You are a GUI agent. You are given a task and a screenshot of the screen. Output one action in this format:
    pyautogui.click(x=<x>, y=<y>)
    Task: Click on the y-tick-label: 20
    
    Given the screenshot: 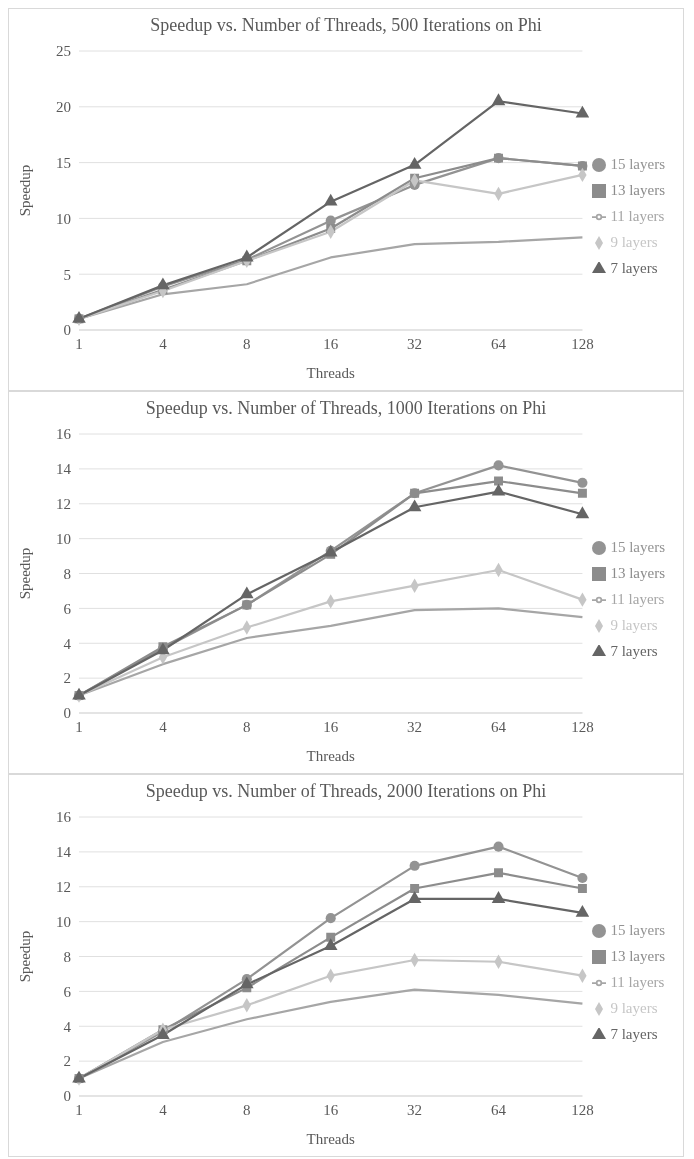 What is the action you would take?
    pyautogui.click(x=63, y=107)
    